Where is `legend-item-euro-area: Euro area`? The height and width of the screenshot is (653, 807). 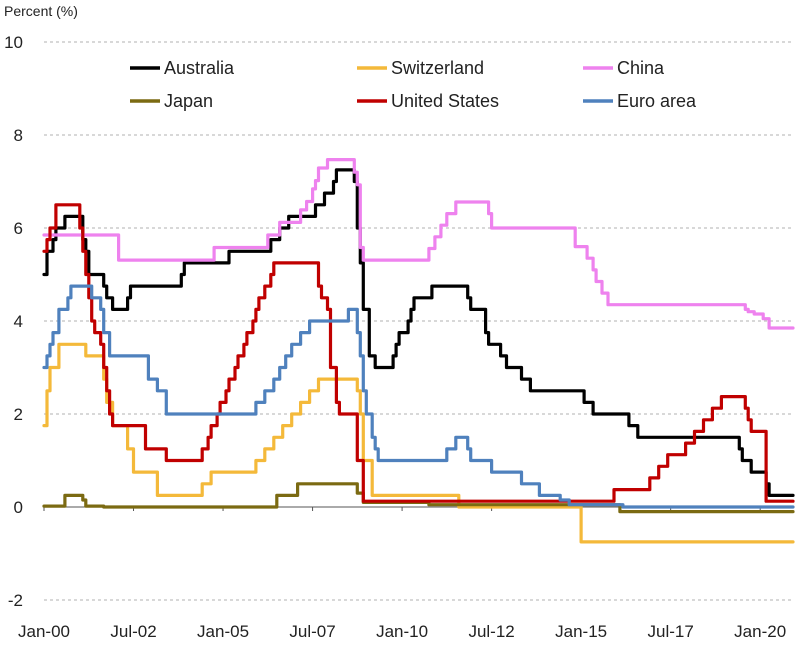 legend-item-euro-area: Euro area is located at coordinates (640, 101).